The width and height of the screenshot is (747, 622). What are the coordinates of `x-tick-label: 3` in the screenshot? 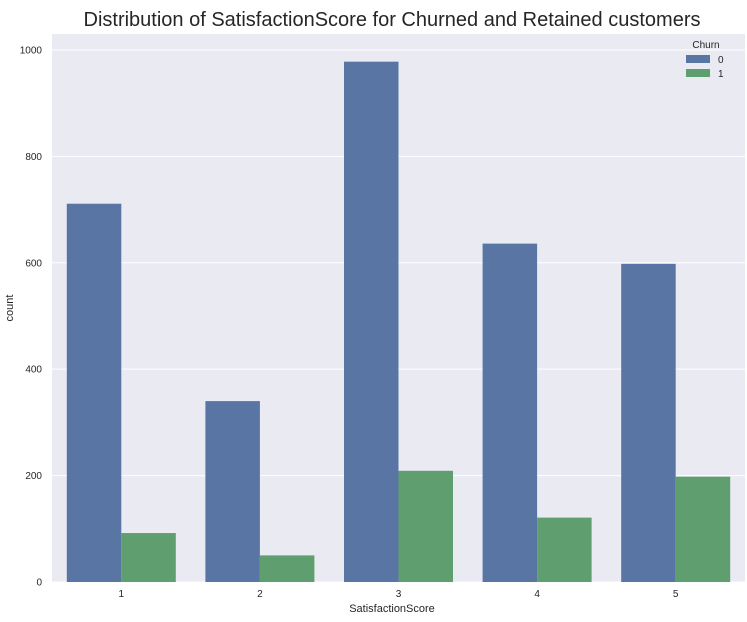 It's located at (399, 594).